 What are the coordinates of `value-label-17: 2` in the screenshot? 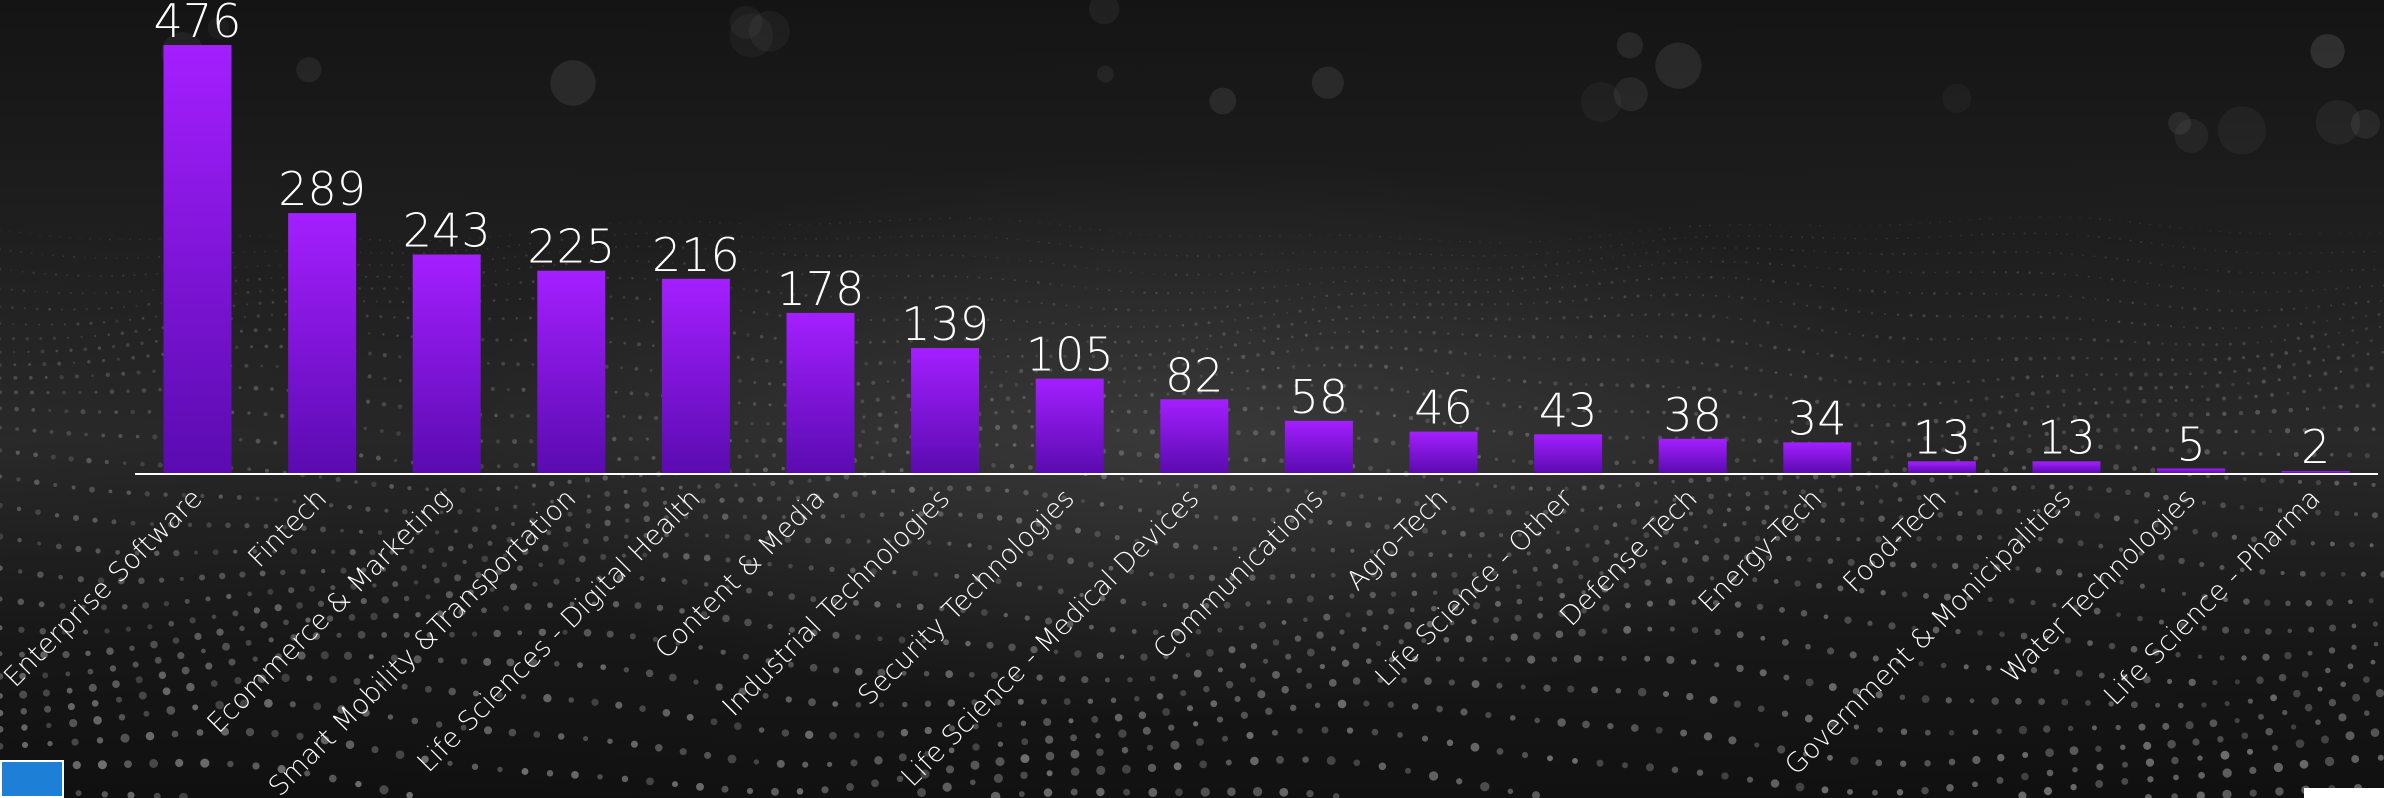 It's located at (2315, 447).